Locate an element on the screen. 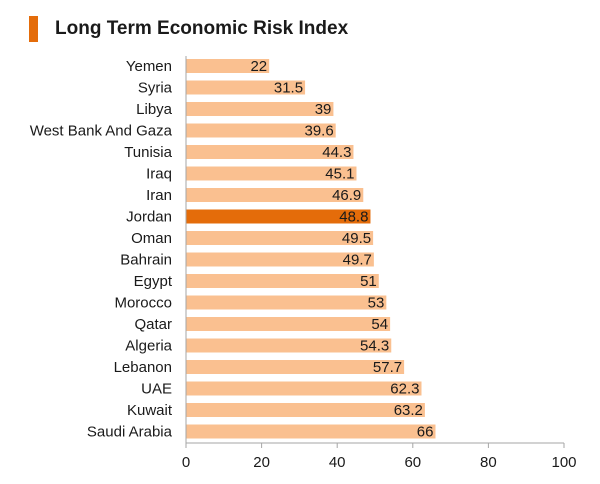 Image resolution: width=600 pixels, height=484 pixels. bar-syria is located at coordinates (246, 87).